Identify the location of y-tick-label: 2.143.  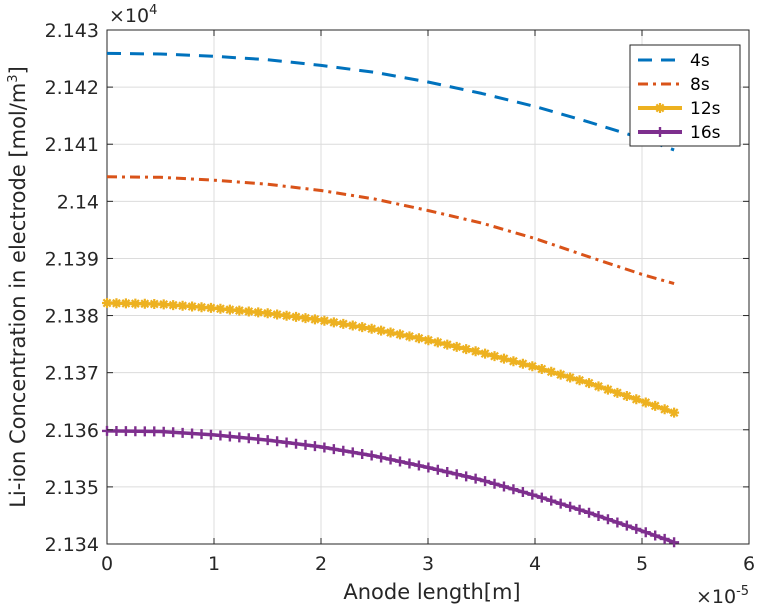
(72, 31).